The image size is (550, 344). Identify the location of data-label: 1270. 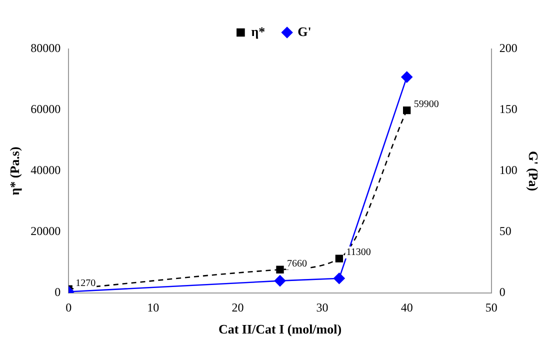
(86, 283).